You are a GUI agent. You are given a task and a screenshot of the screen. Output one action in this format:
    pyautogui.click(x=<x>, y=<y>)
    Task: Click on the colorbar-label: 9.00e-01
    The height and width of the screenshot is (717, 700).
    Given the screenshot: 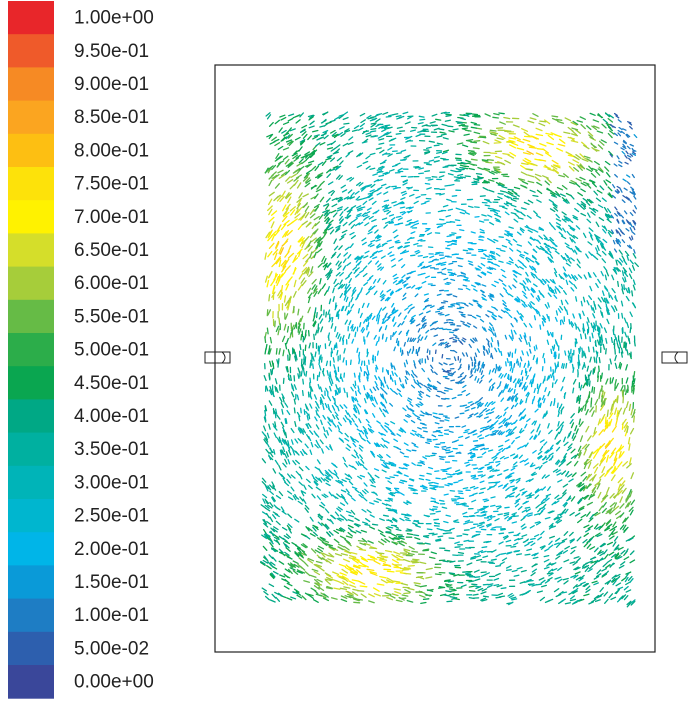 What is the action you would take?
    pyautogui.click(x=111, y=84)
    